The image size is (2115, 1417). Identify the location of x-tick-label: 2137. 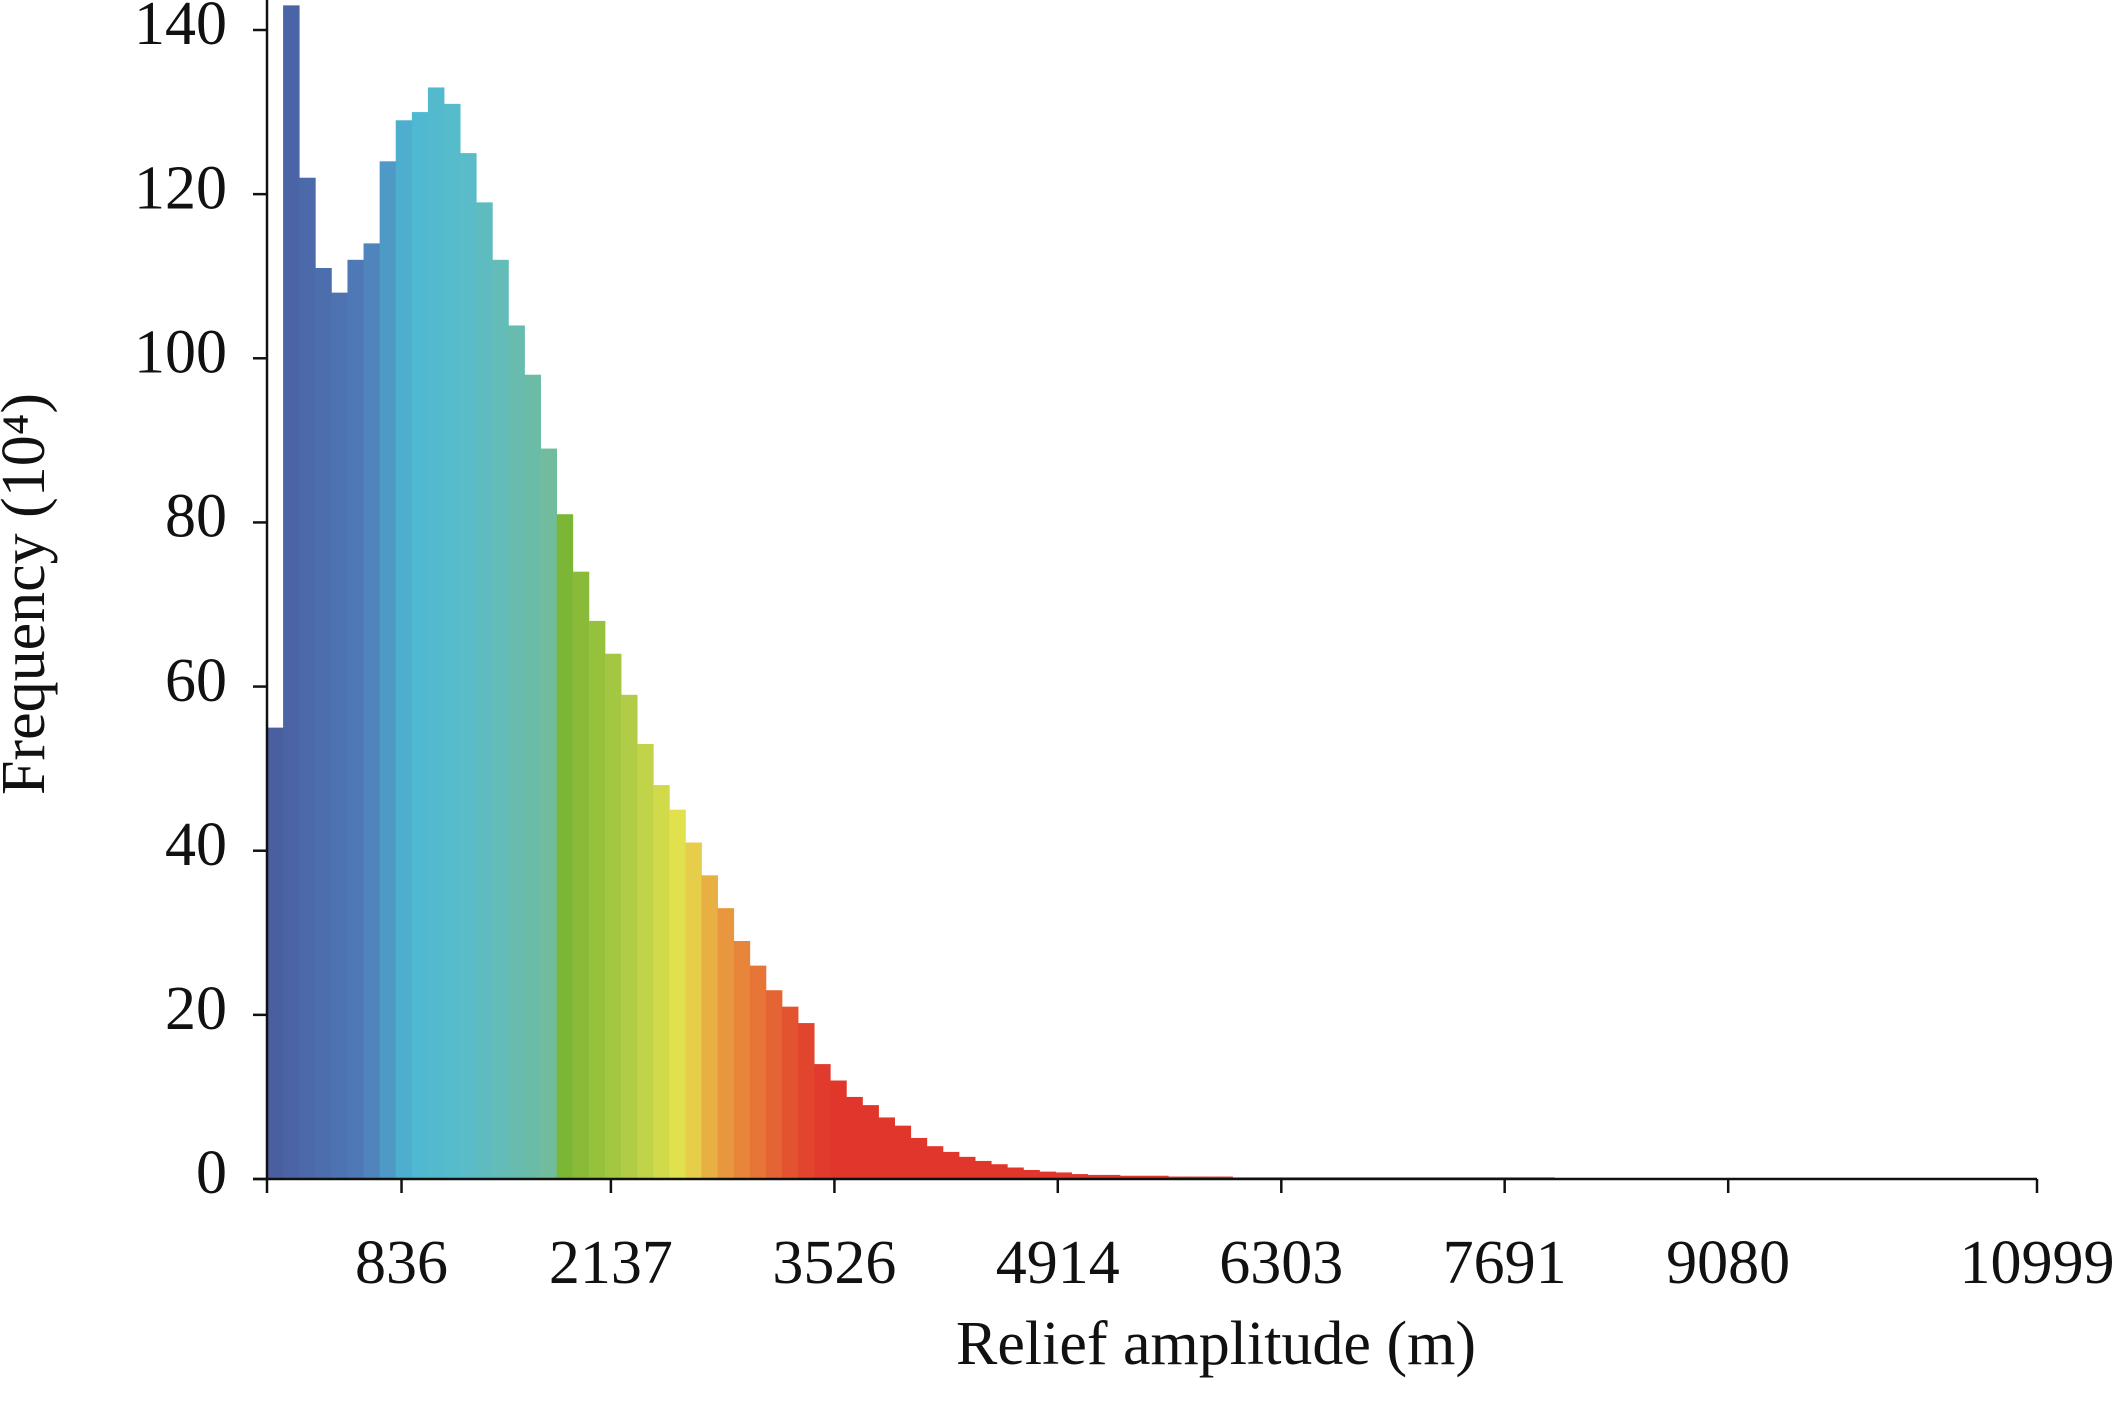
(611, 1263).